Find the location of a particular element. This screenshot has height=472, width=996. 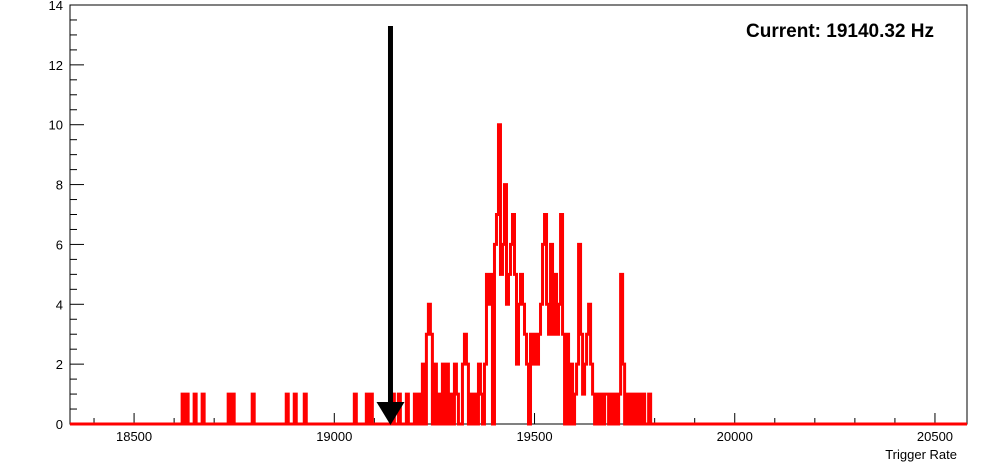

y-tick-label: 4 is located at coordinates (59, 304).